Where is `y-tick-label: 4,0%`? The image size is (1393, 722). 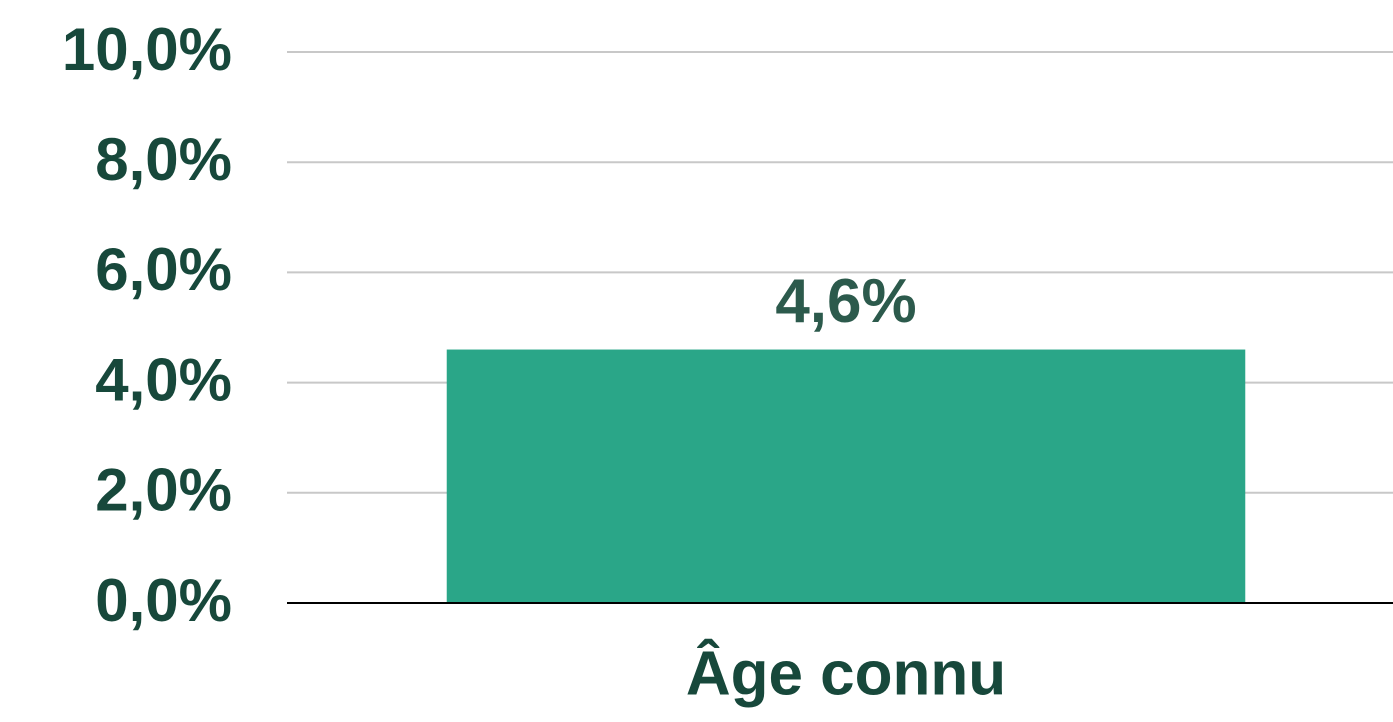 y-tick-label: 4,0% is located at coordinates (163, 379).